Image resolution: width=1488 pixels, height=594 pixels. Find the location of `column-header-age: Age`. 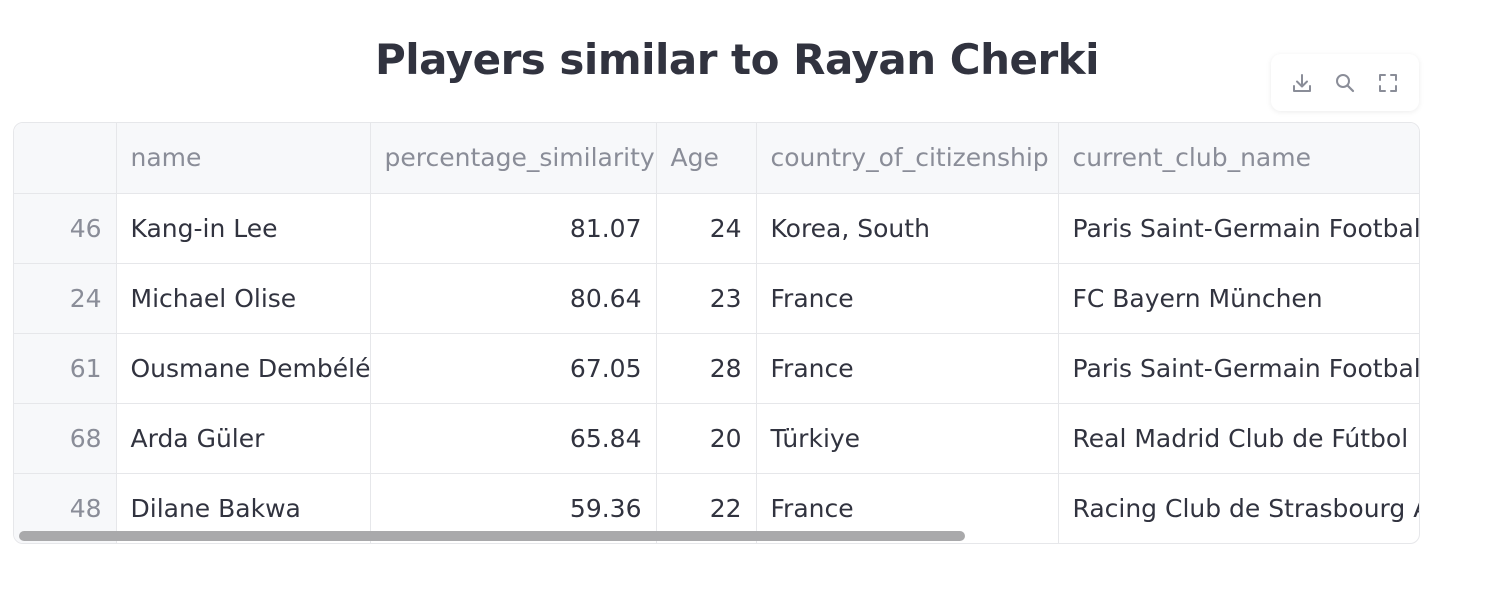

column-header-age: Age is located at coordinates (706, 158).